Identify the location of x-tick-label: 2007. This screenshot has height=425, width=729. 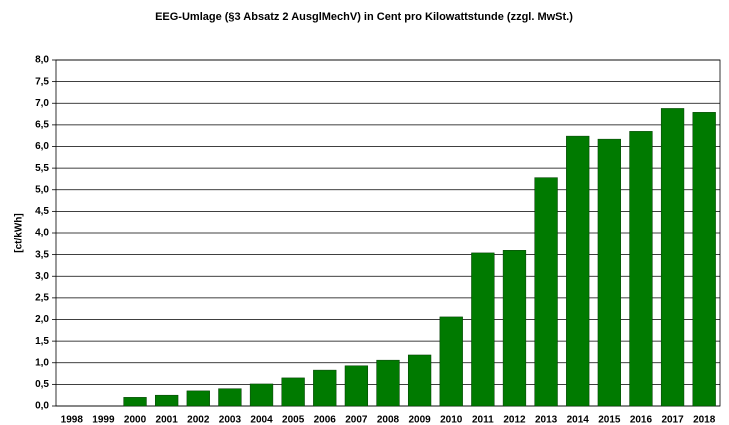
(356, 420).